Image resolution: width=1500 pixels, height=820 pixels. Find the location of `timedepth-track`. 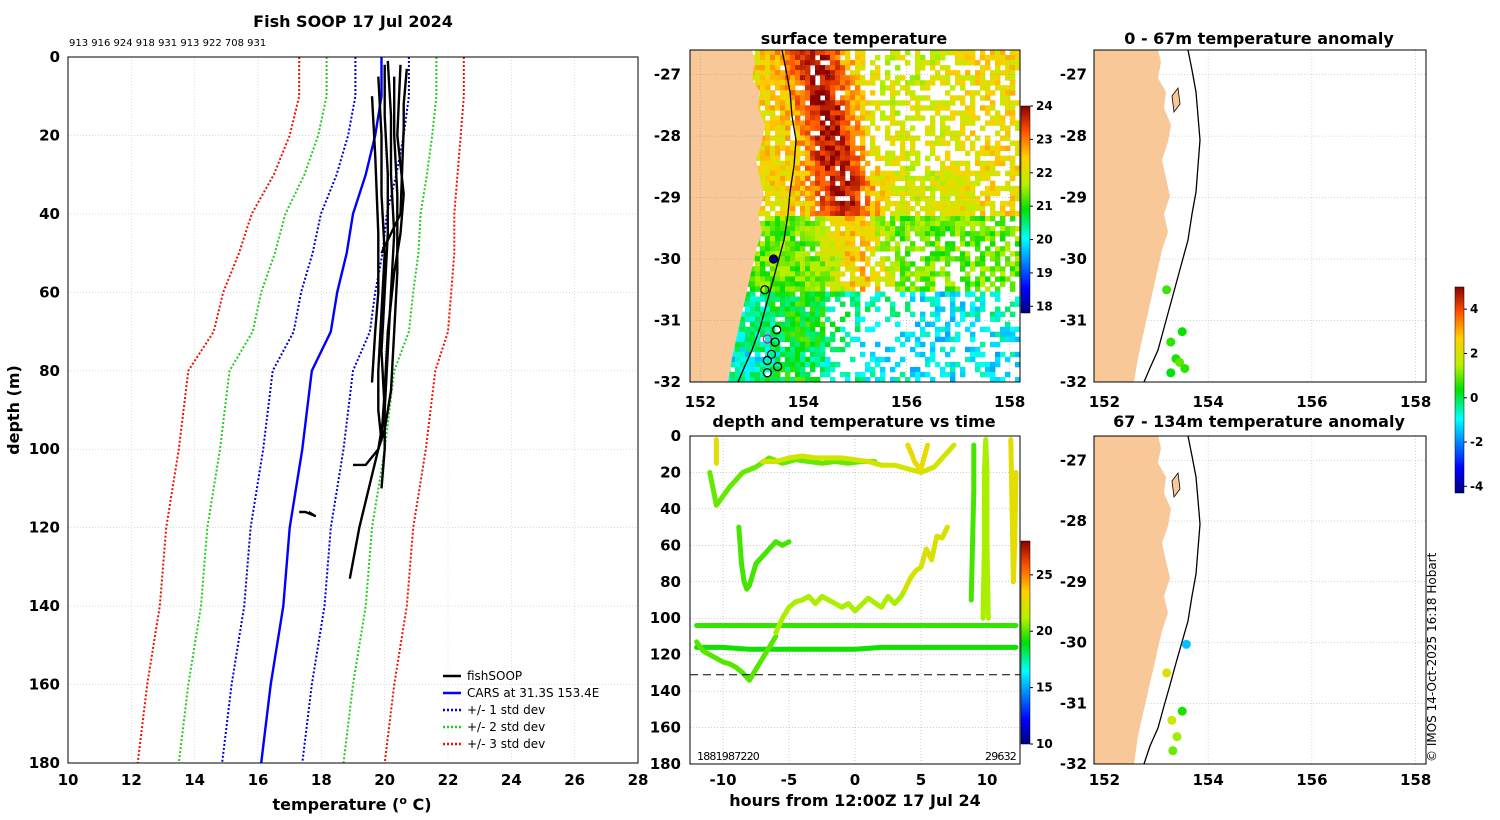

timedepth-track is located at coordinates (926, 558).